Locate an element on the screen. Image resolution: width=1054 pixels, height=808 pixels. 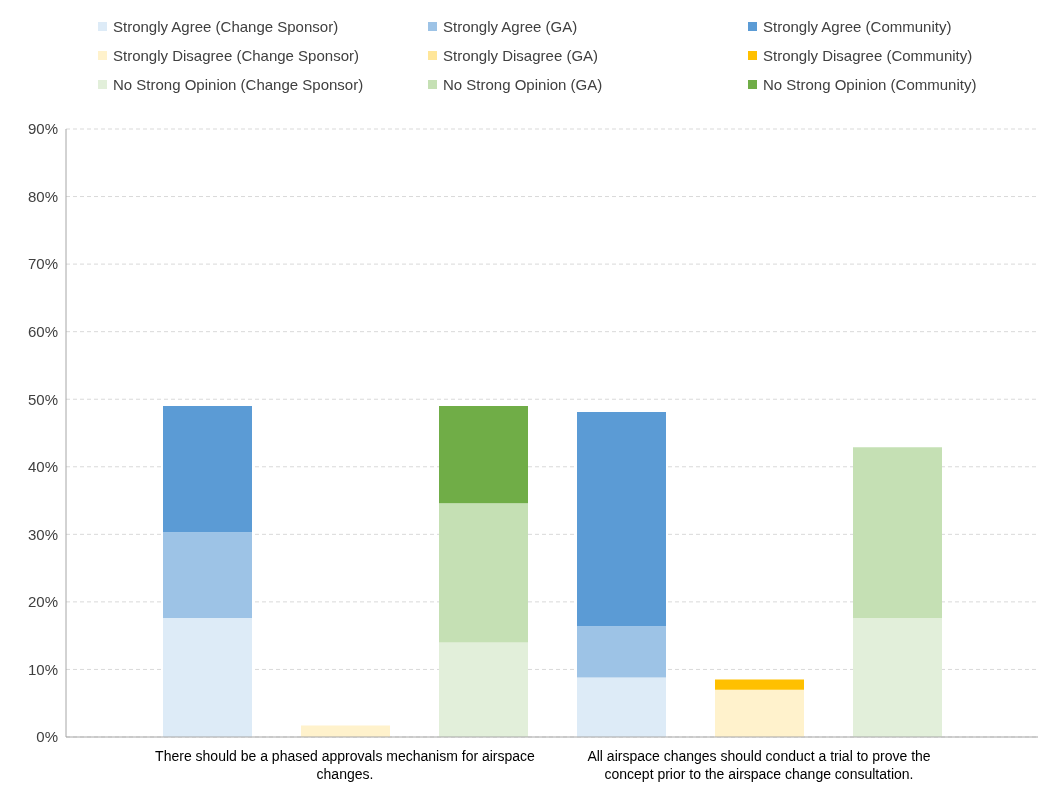
y-tick-label: 20% is located at coordinates (42, 602).